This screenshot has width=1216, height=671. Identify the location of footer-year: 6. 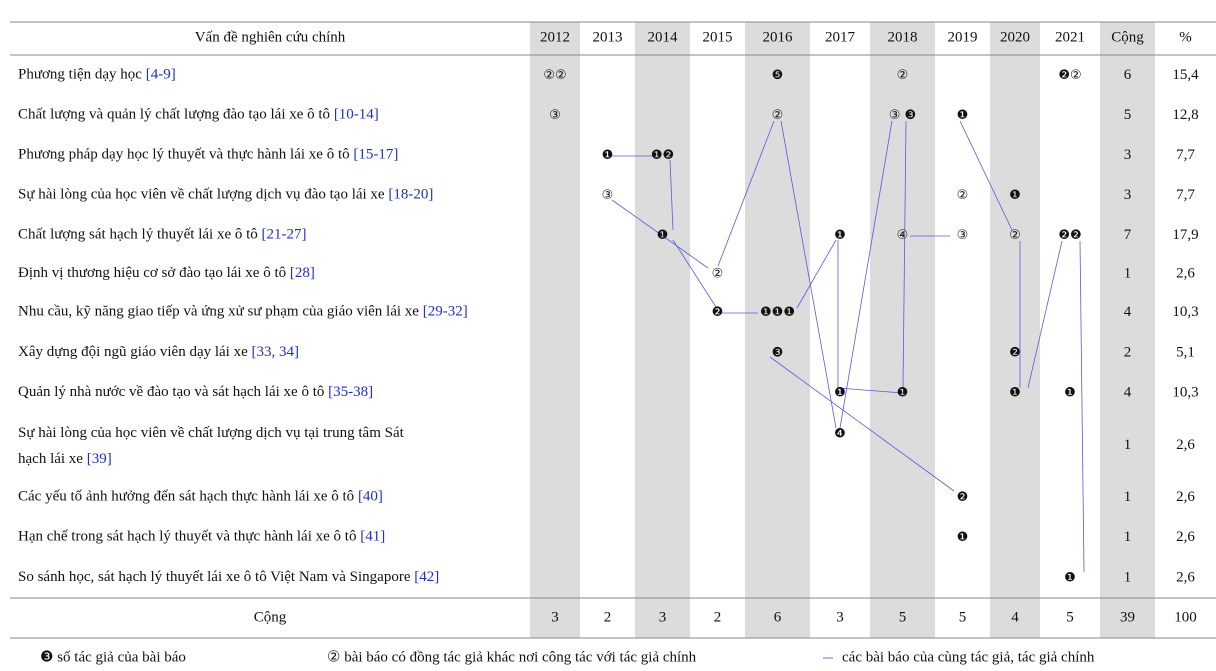
(778, 617).